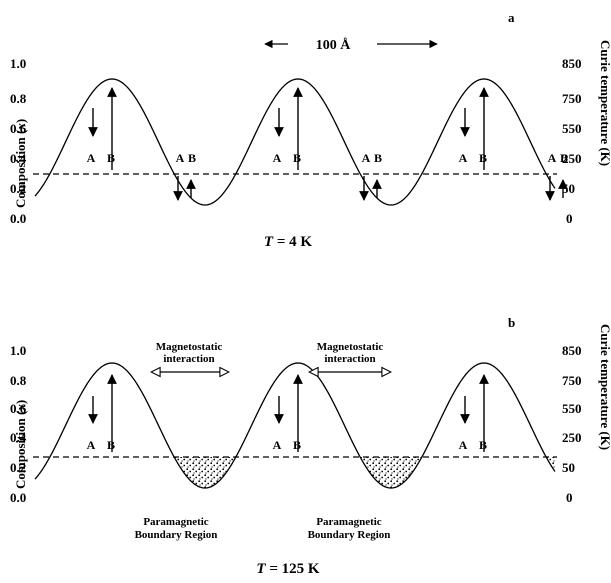 The width and height of the screenshot is (611, 583). I want to click on left-axis-label-a: Composition (x), so click(20, 163).